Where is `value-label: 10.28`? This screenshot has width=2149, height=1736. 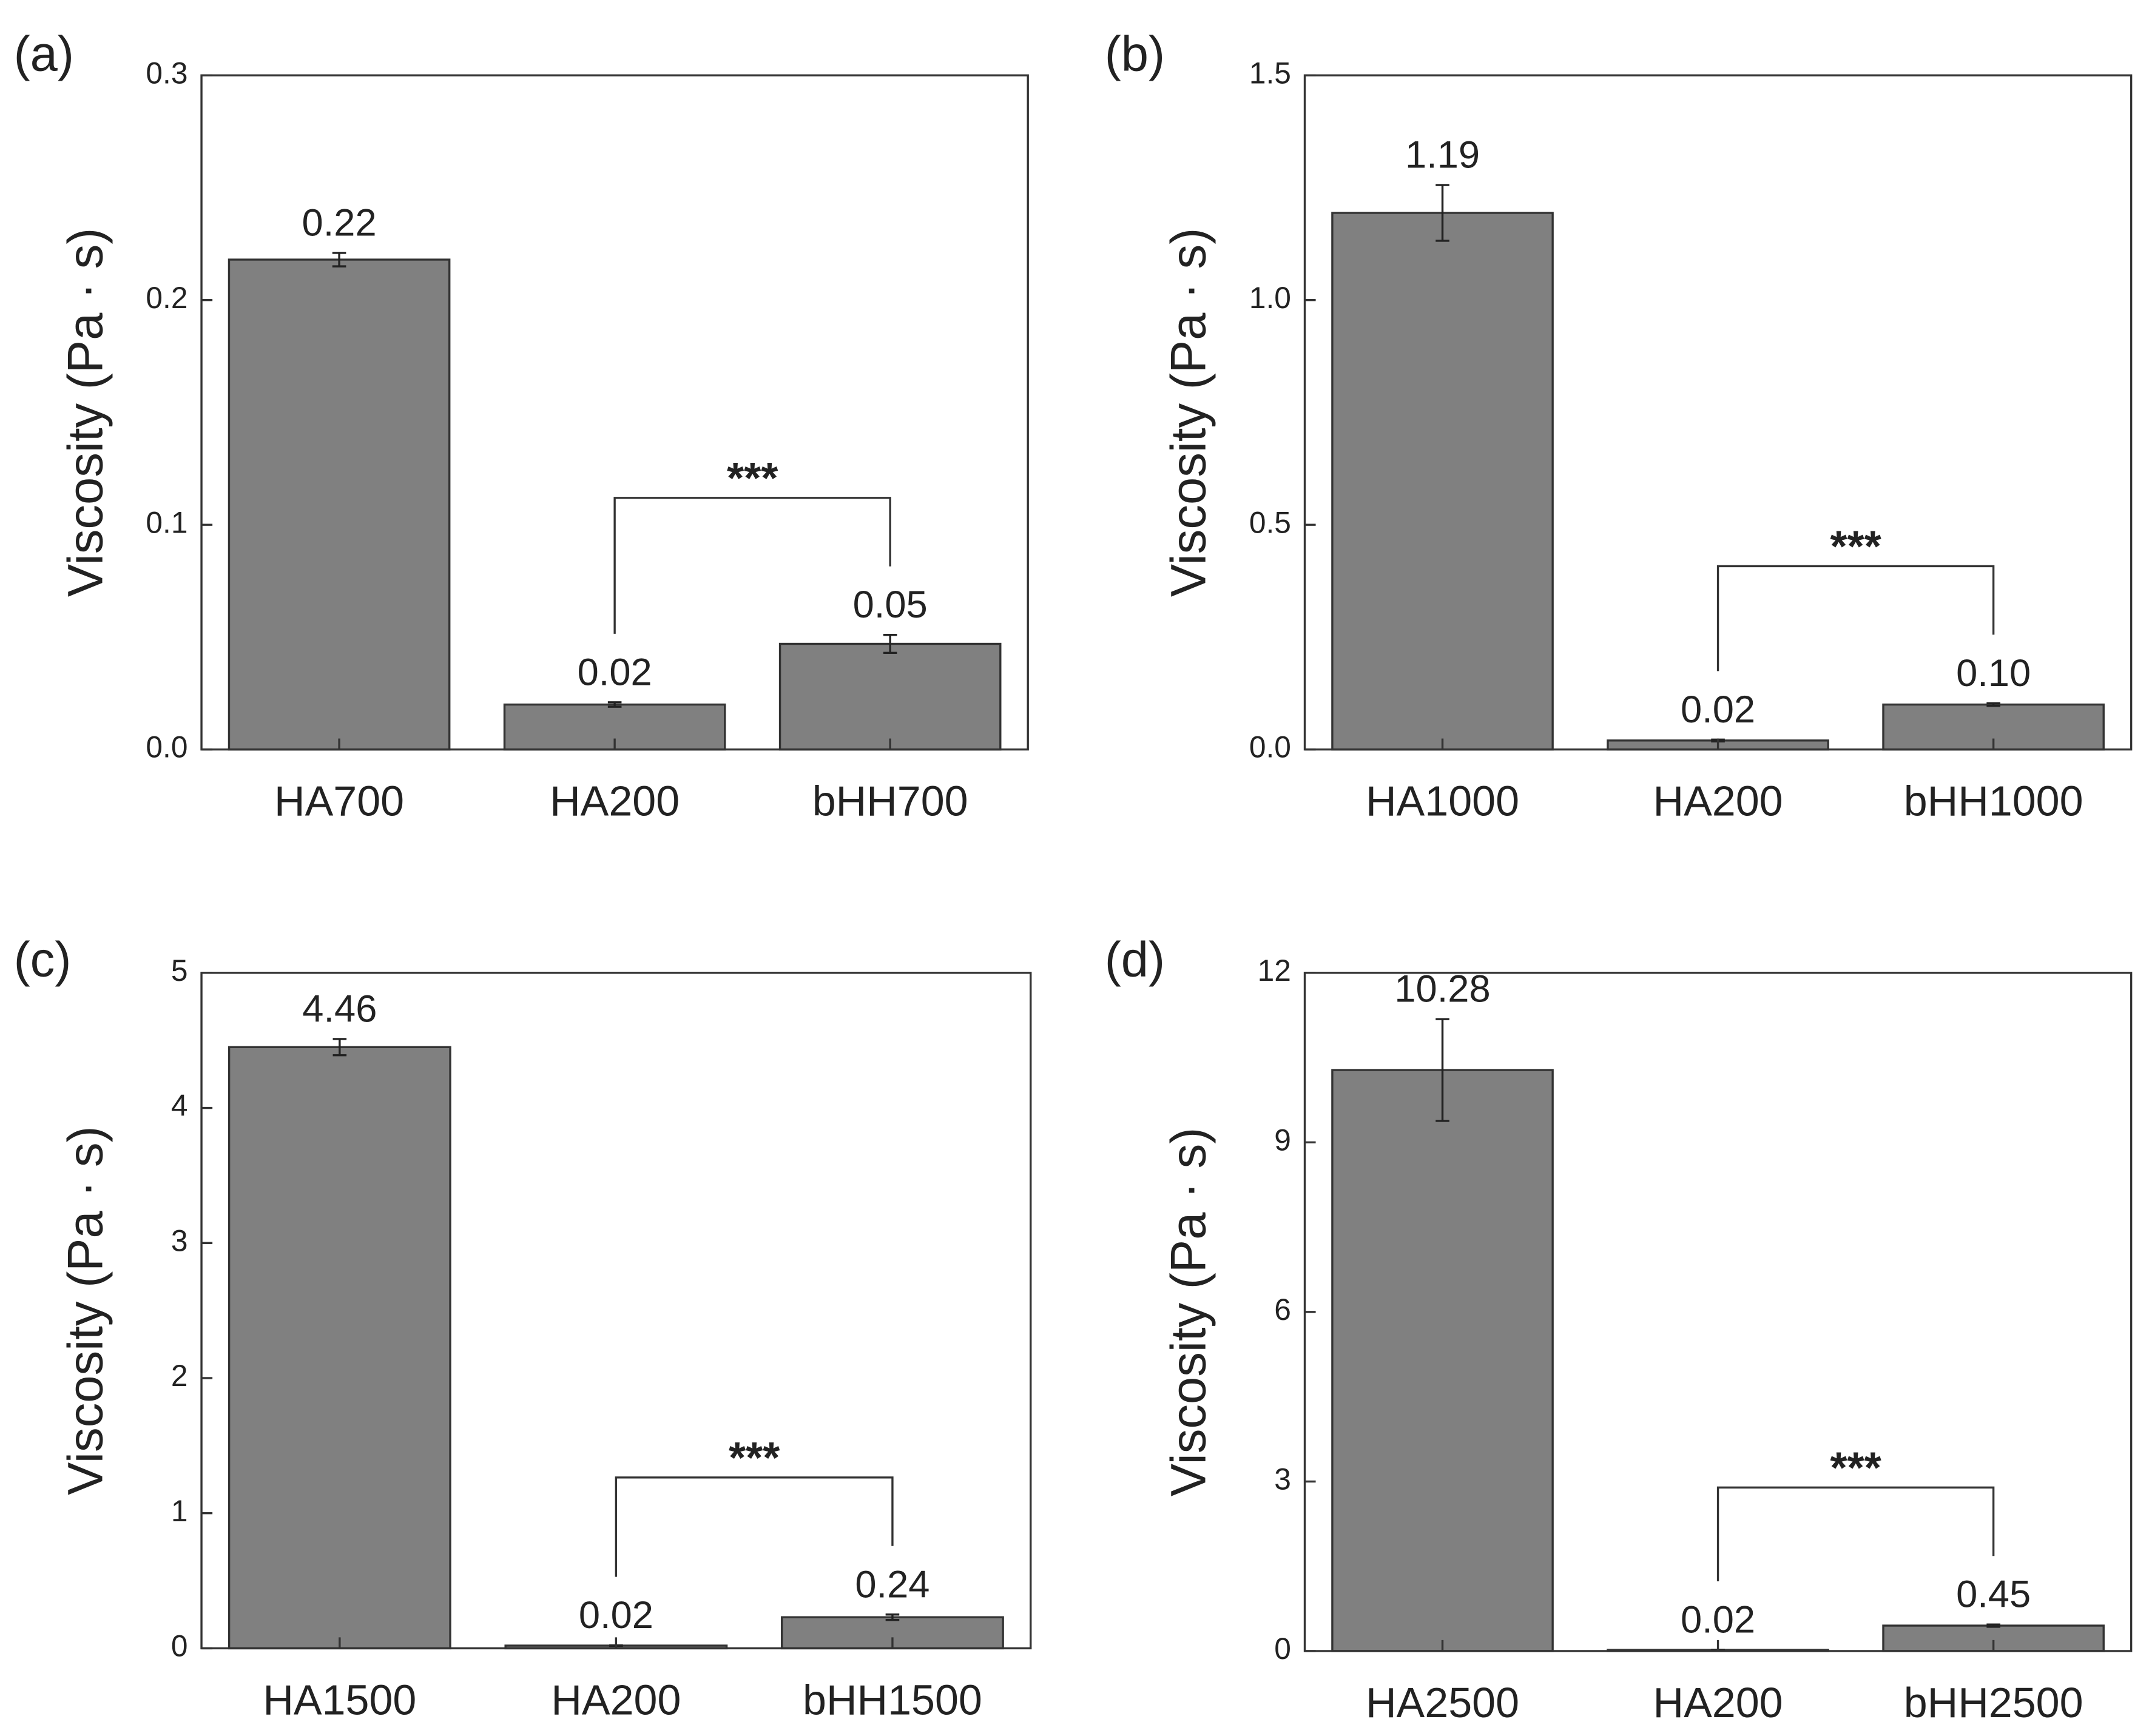
value-label: 10.28 is located at coordinates (1442, 989).